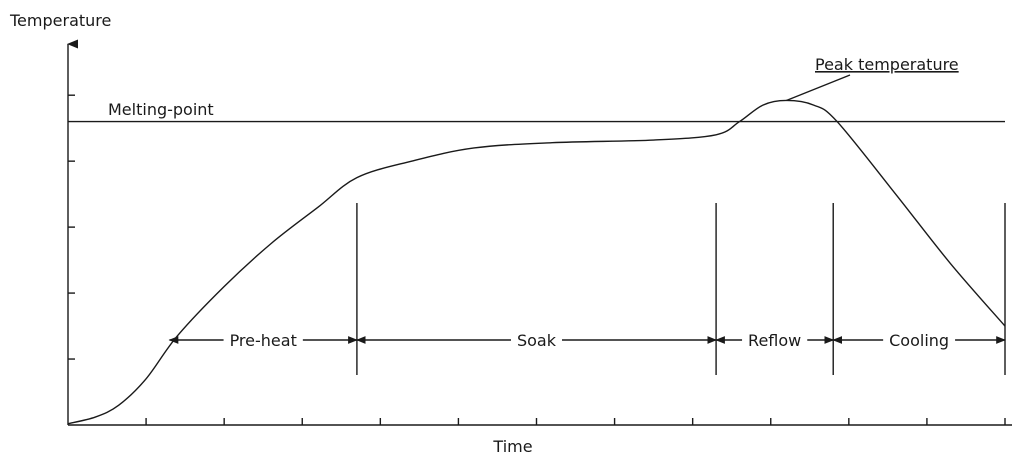  I want to click on melting-point-label: Melting-point, so click(161, 109).